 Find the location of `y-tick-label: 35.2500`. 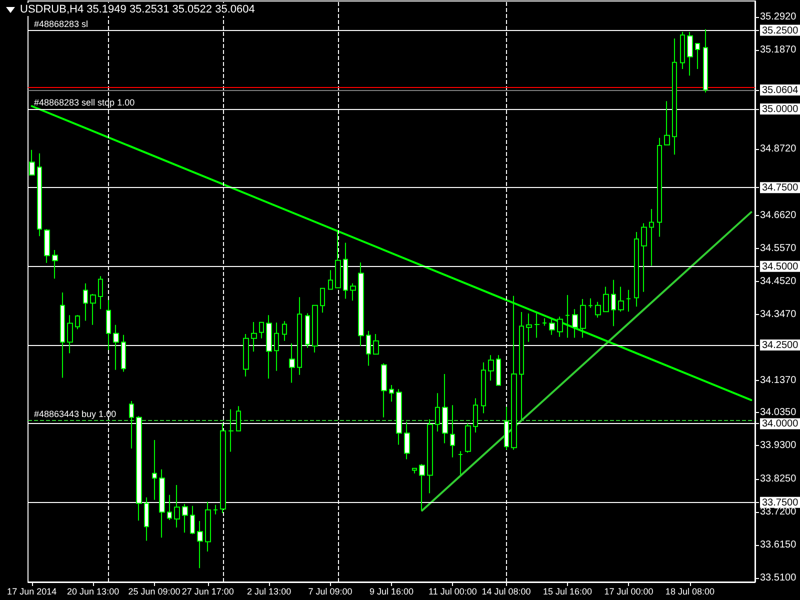

y-tick-label: 35.2500 is located at coordinates (780, 30).